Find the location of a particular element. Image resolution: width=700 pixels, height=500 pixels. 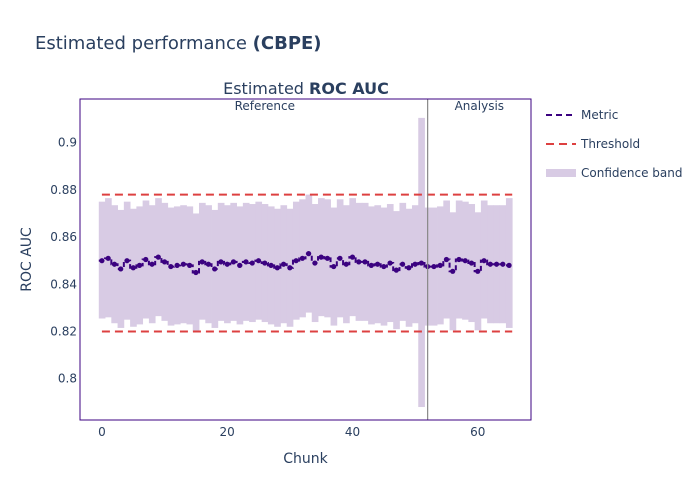

legend-swatch-band is located at coordinates (561, 173).